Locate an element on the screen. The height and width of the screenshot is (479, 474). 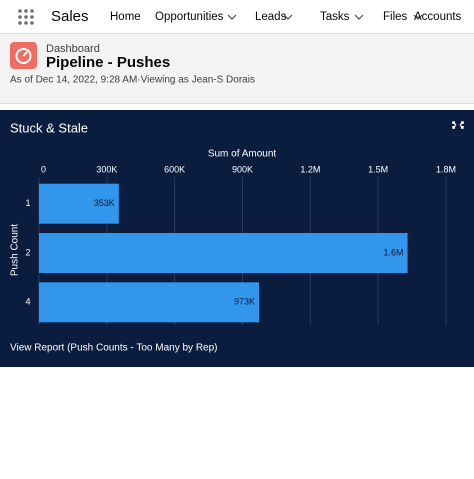
expand-icon is located at coordinates (458, 125).